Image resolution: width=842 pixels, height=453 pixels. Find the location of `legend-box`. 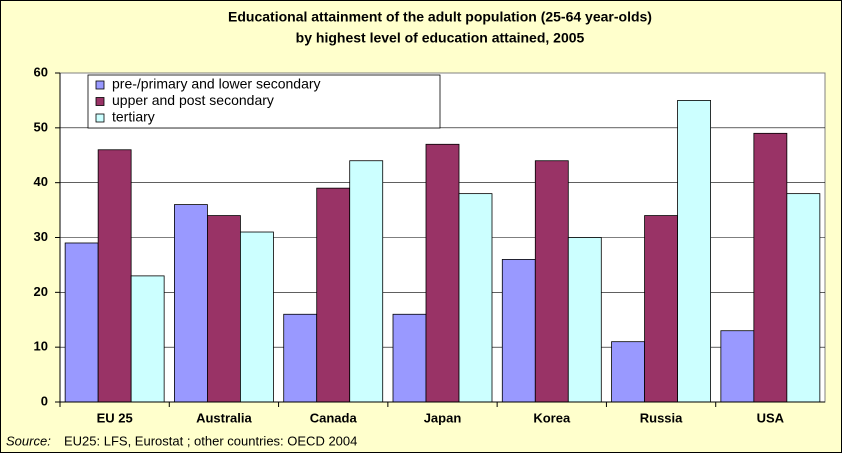

legend-box is located at coordinates (264, 101).